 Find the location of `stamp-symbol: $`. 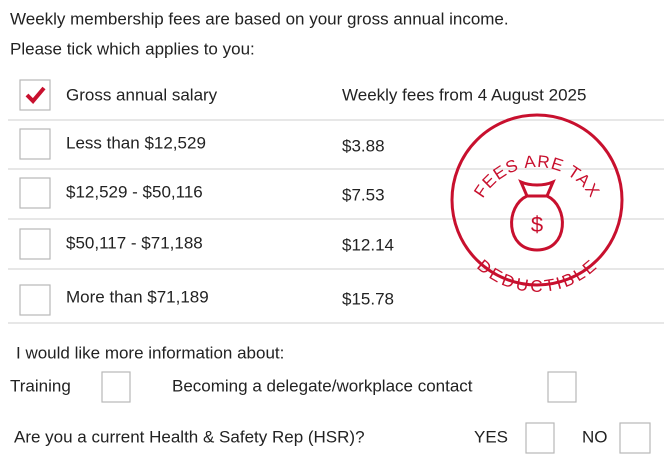

stamp-symbol: $ is located at coordinates (537, 224).